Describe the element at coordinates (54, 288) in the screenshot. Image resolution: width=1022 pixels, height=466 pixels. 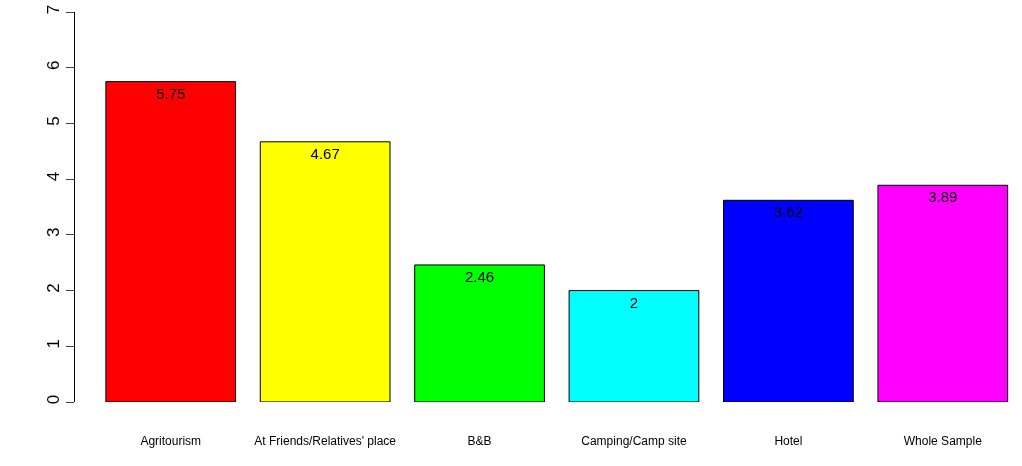
I see `y-tick-label: 2` at that location.